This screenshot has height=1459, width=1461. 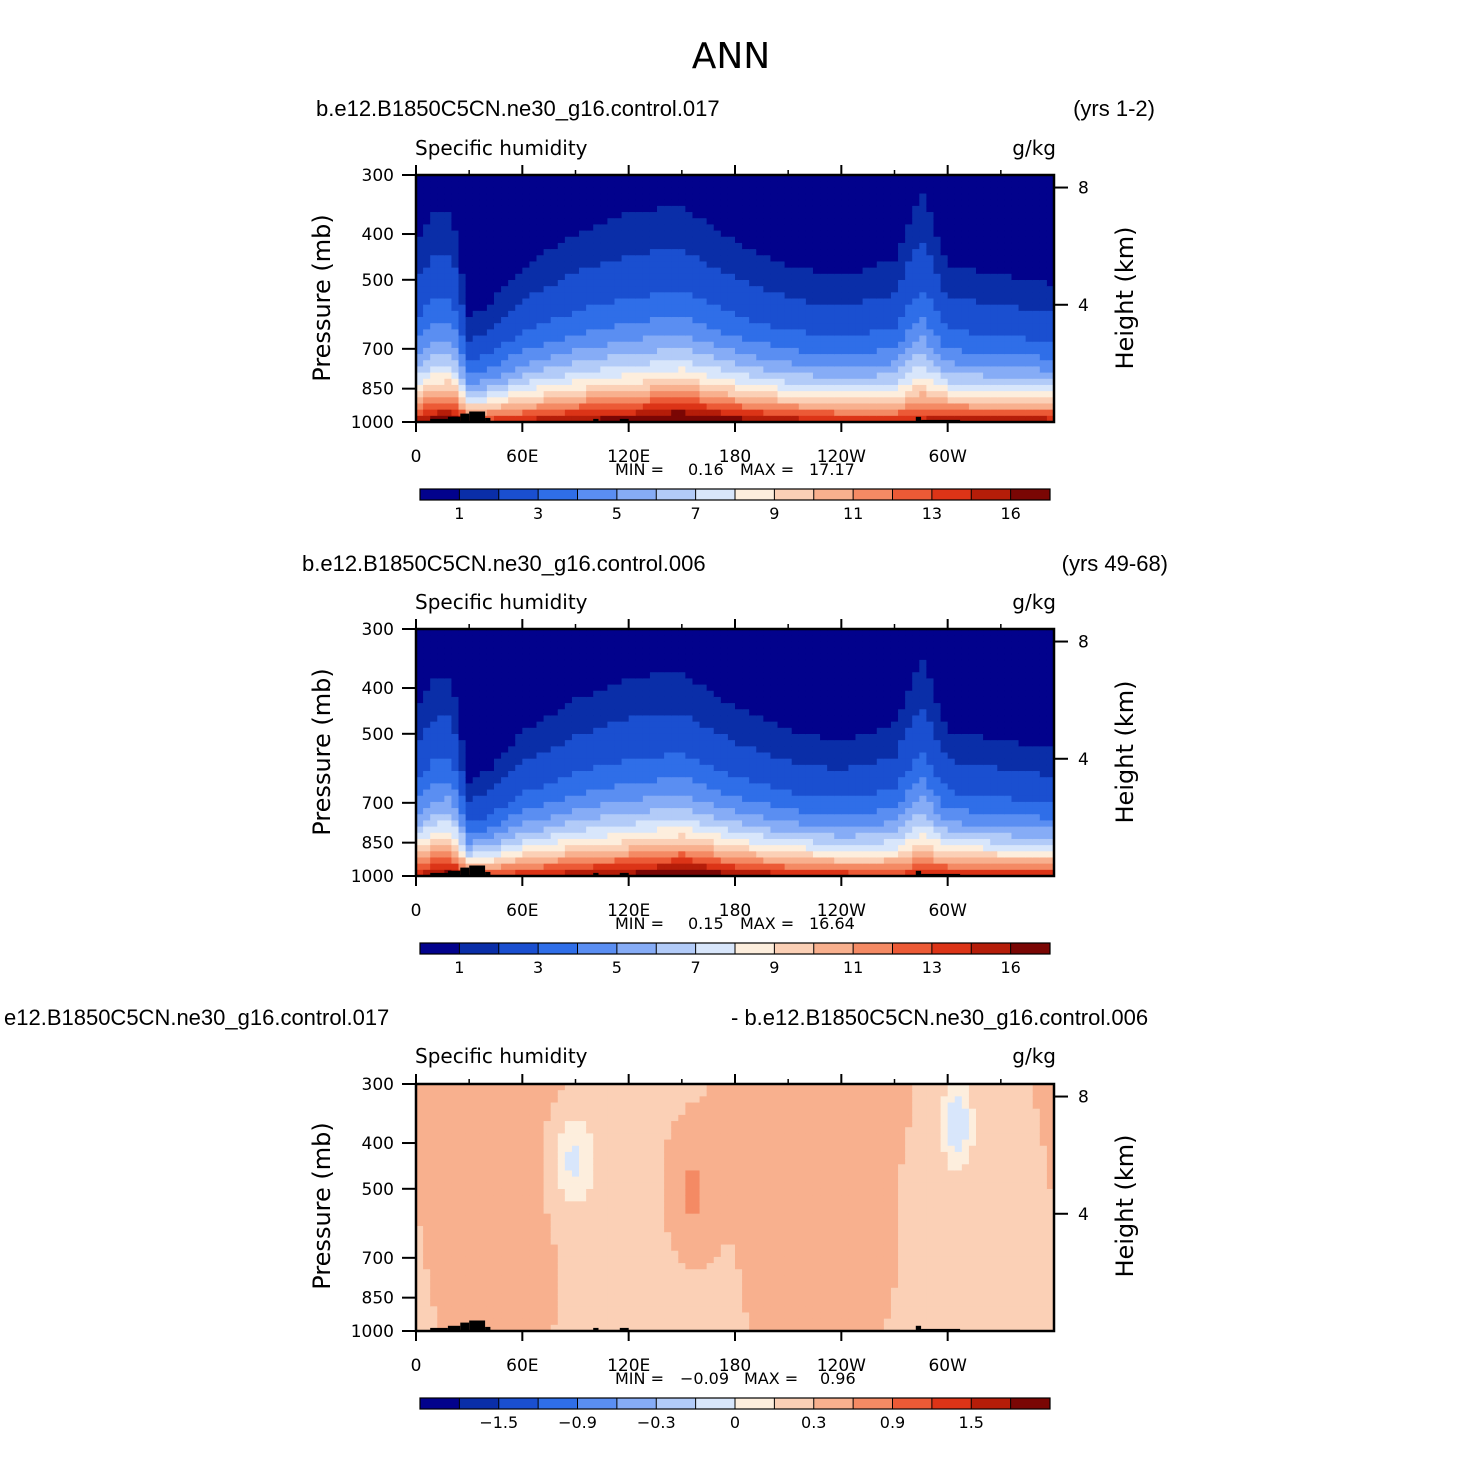 I want to click on colorbar-box, so click(x=912, y=494).